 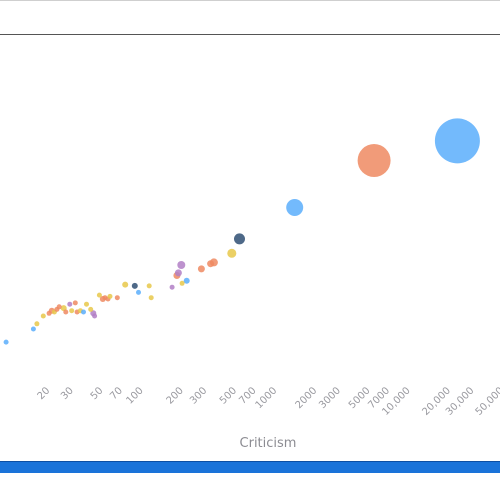 What do you see at coordinates (134, 395) in the screenshot?
I see `x-tick-label: 100` at bounding box center [134, 395].